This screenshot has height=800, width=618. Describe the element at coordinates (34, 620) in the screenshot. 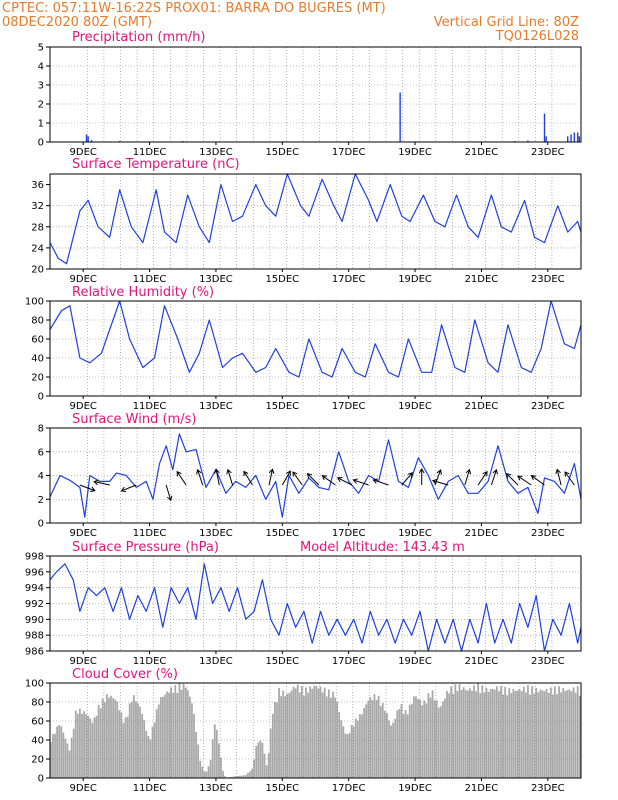

I see `y-tick-label: 990` at that location.